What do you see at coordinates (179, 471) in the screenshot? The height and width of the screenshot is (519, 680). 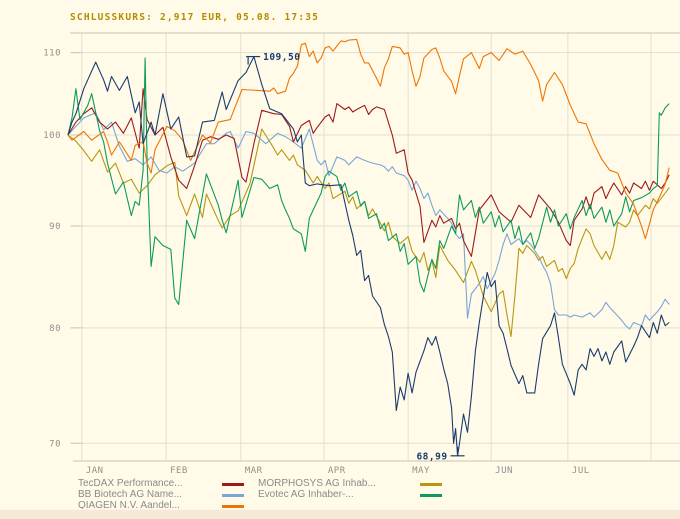 I see `month-label: FEB` at bounding box center [179, 471].